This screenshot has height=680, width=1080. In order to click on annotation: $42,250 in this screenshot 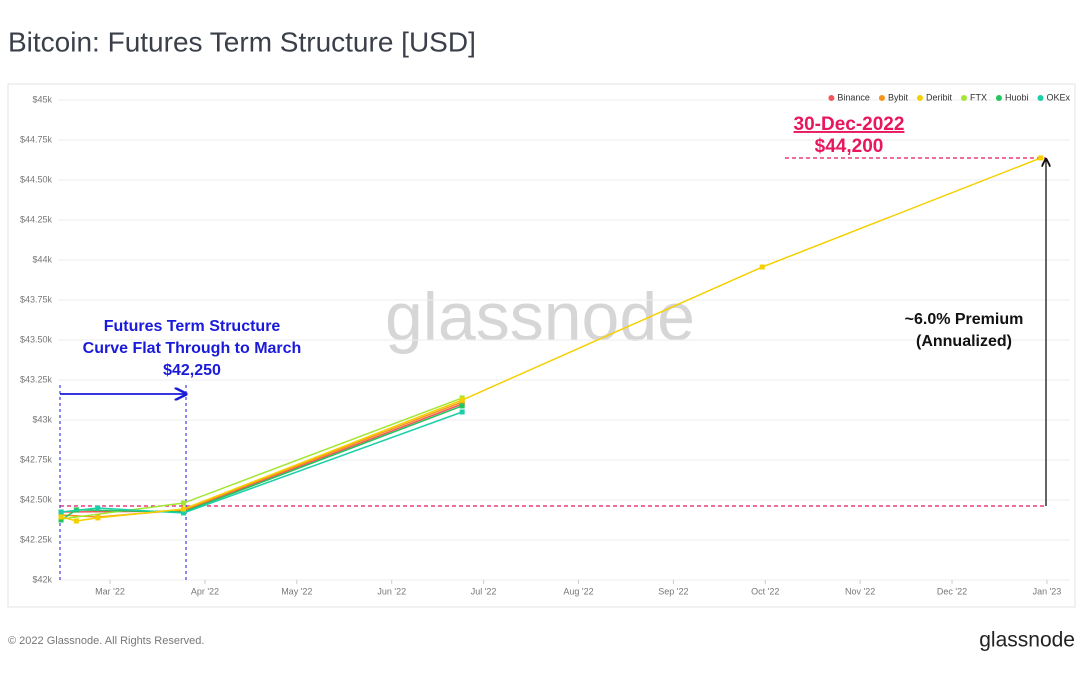, I will do `click(192, 370)`.